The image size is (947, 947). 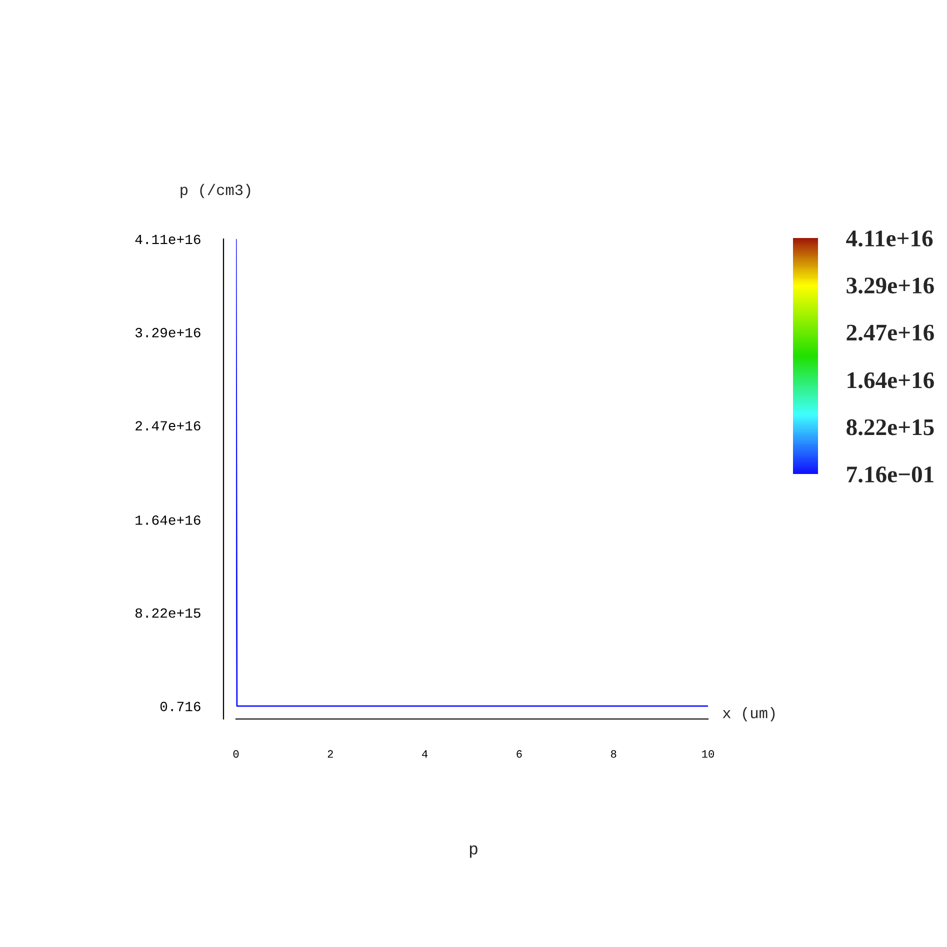 I want to click on y-tick-label: 3.29e+16, so click(x=167, y=333).